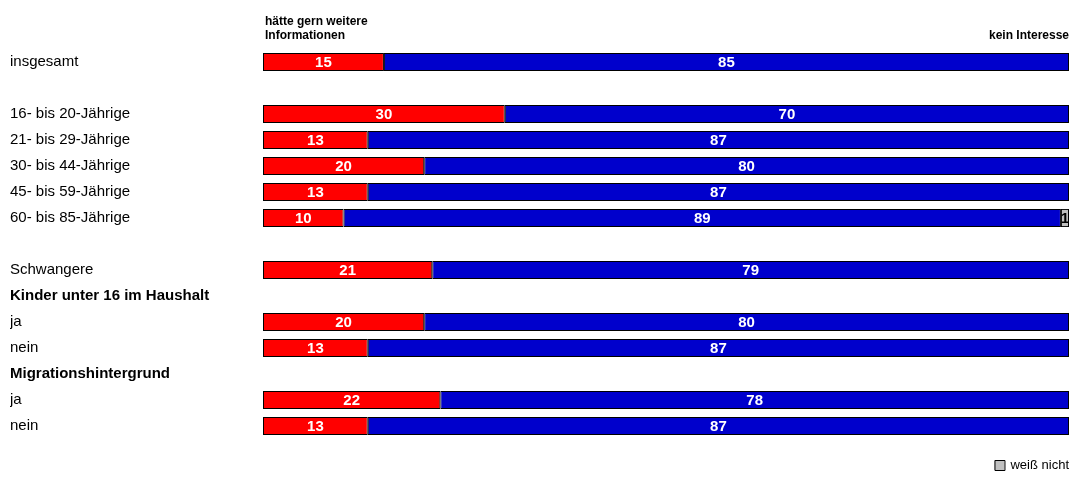 This screenshot has height=477, width=1072. I want to click on y-tick-label: 16- bis 20-Jährige, so click(70, 113).